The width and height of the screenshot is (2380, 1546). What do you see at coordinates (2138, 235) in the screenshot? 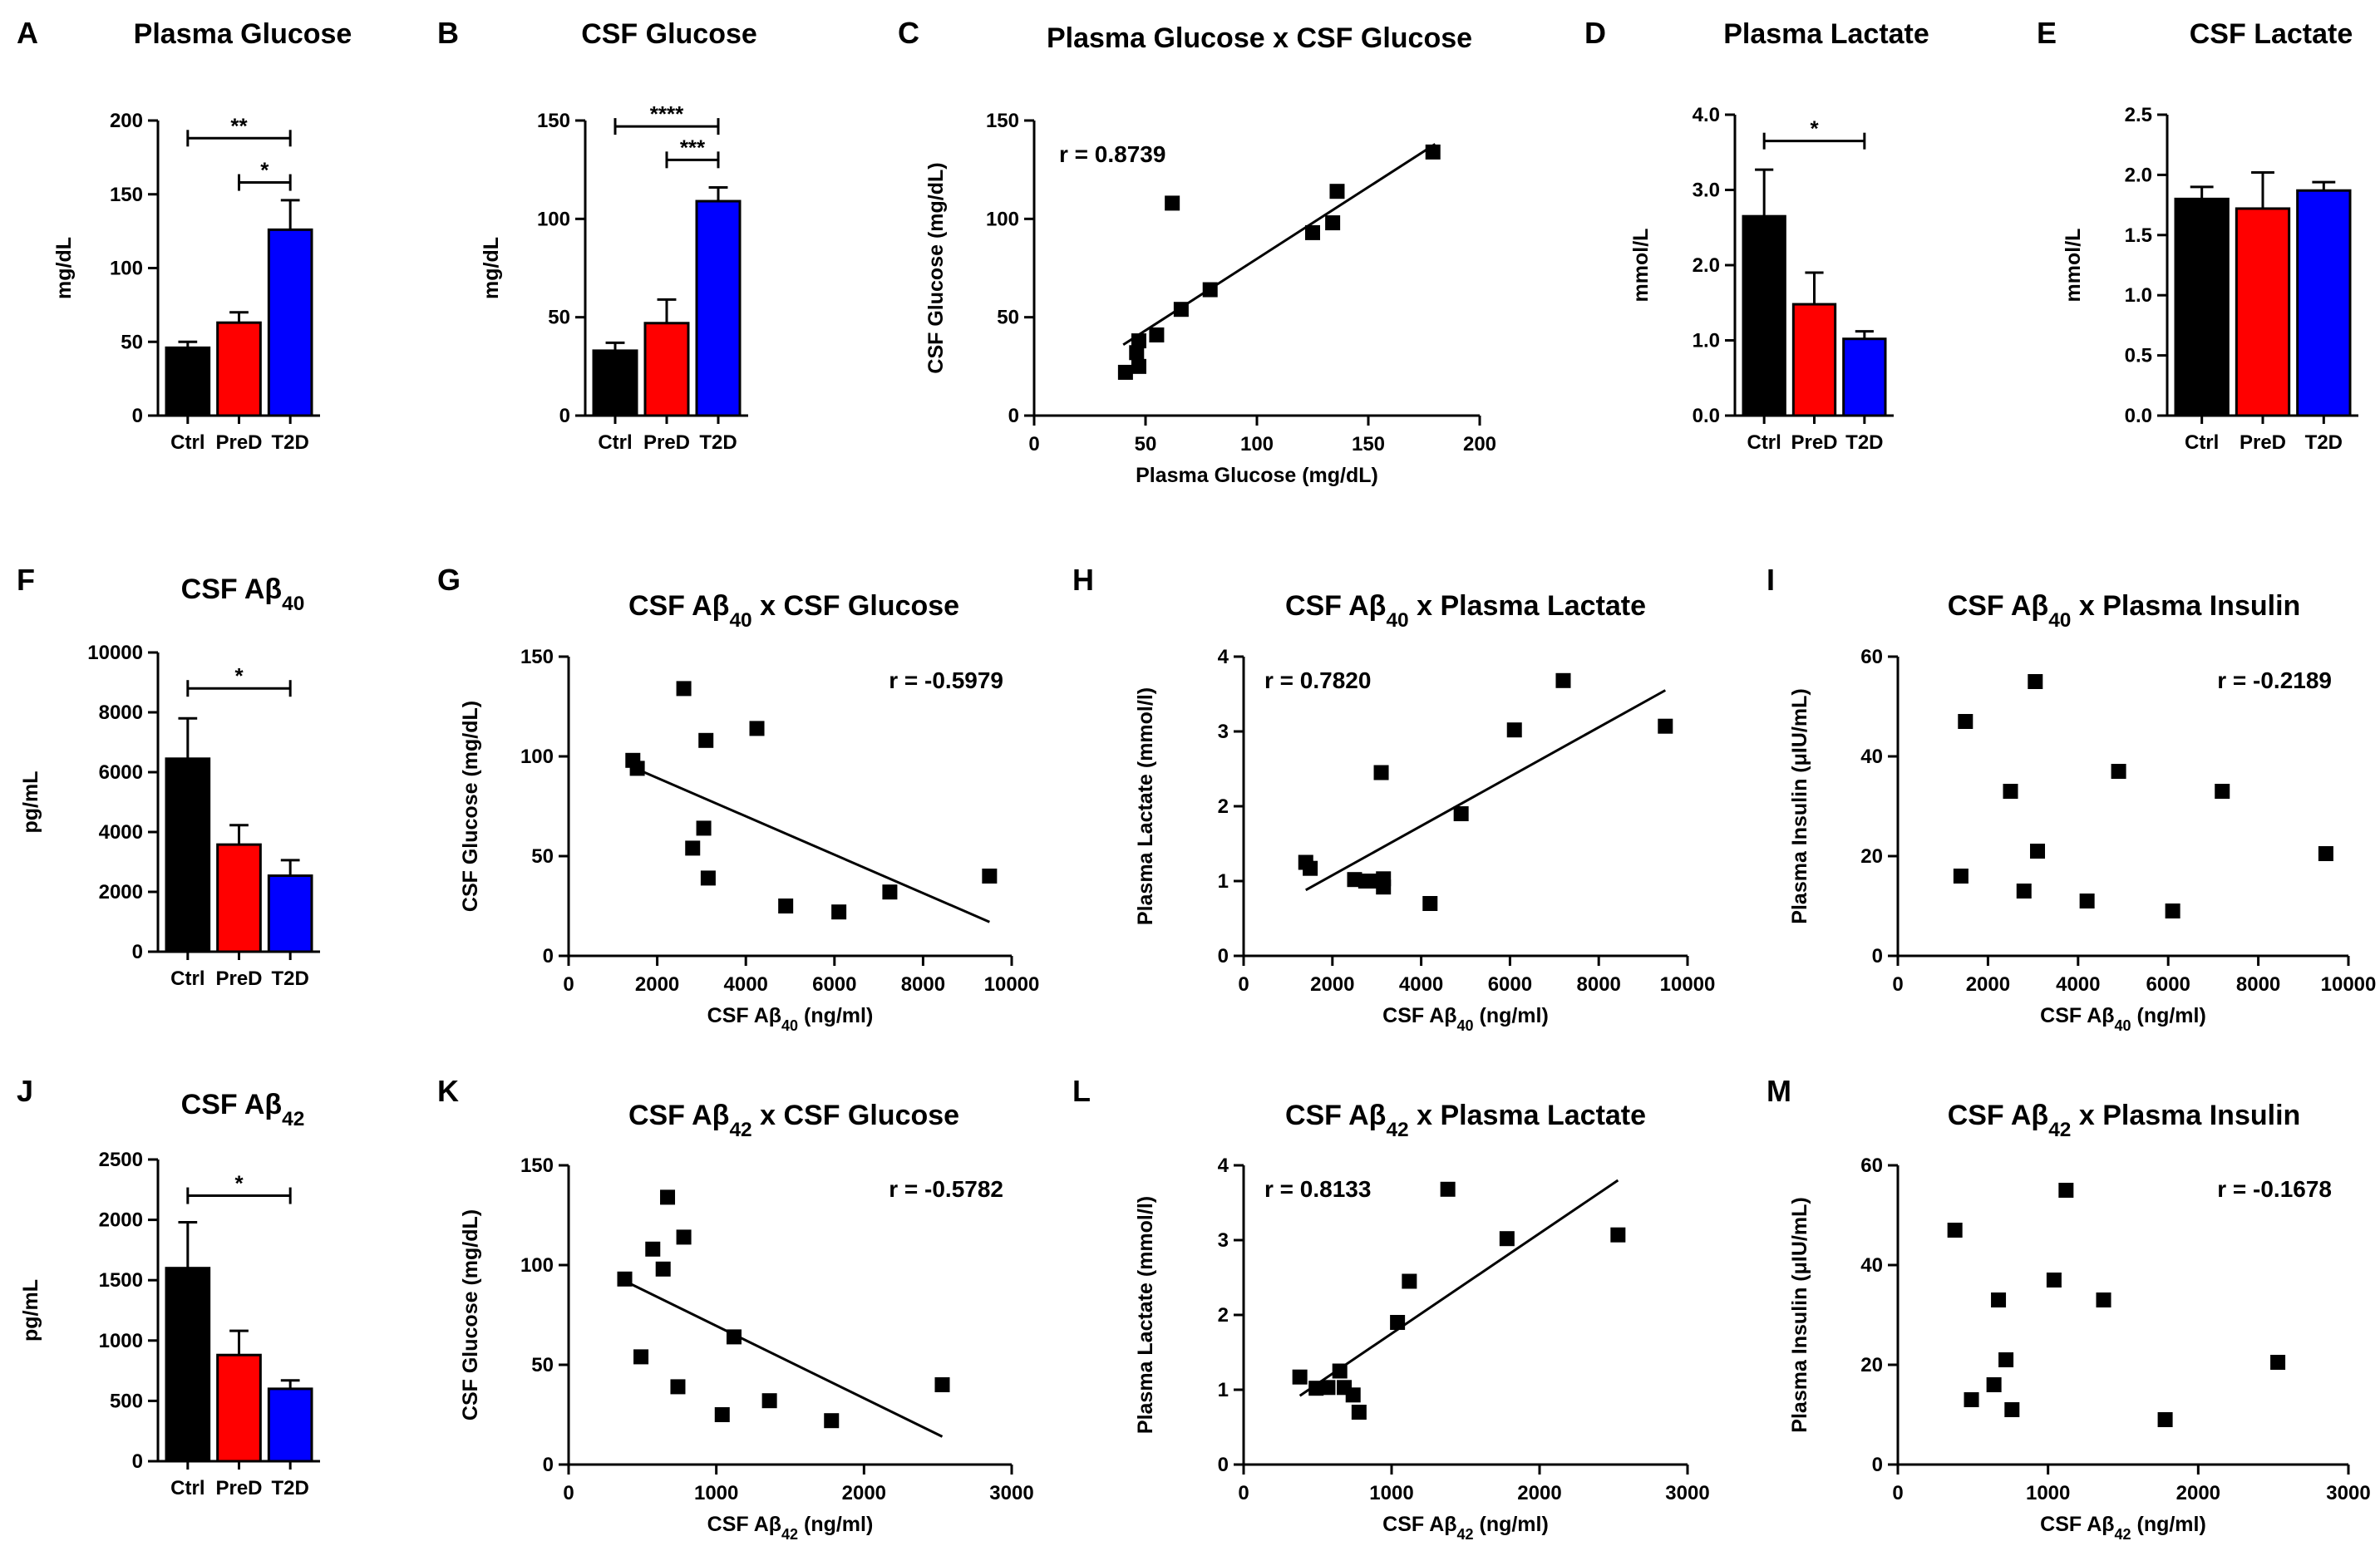
I see `y-tick-label: 1.5` at bounding box center [2138, 235].